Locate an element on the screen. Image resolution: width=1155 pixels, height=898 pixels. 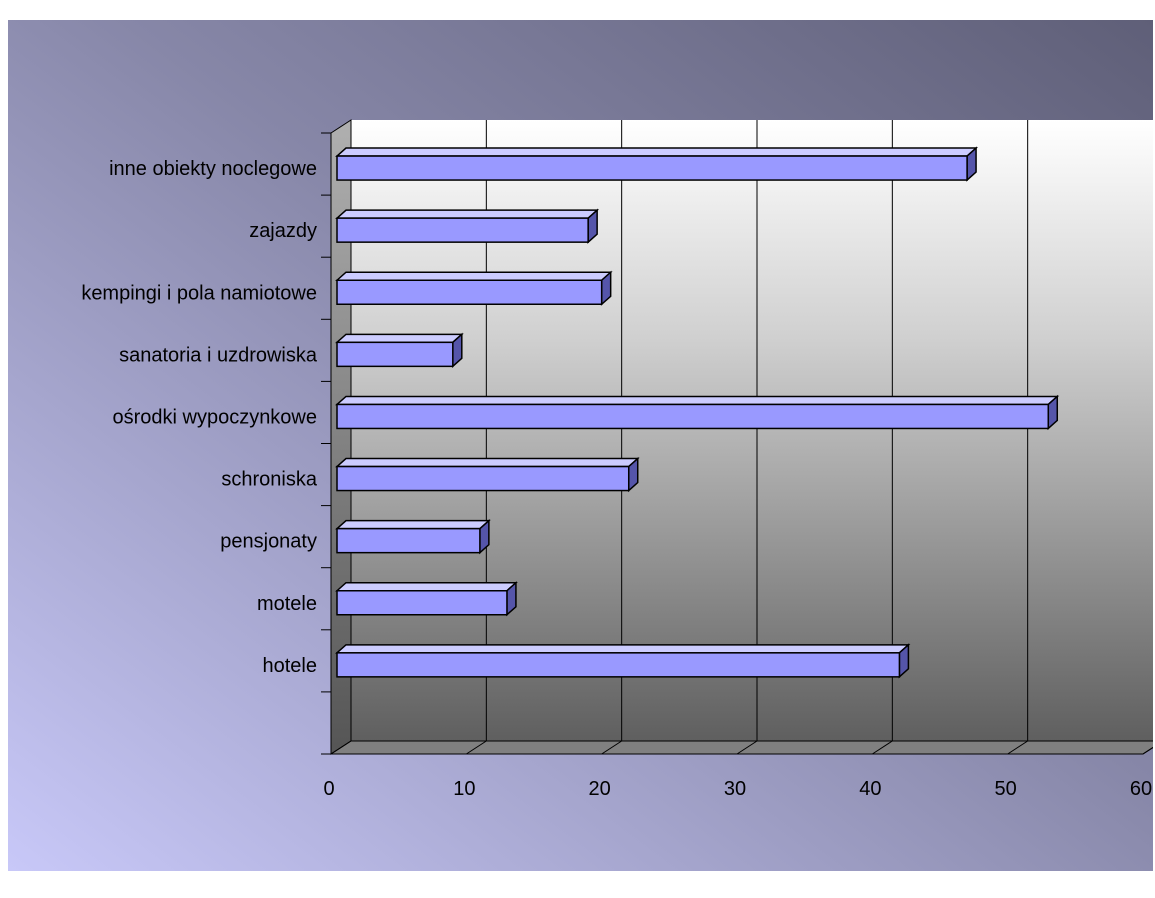
category-label: ośrodki wypoczynkowe is located at coordinates (214, 417).